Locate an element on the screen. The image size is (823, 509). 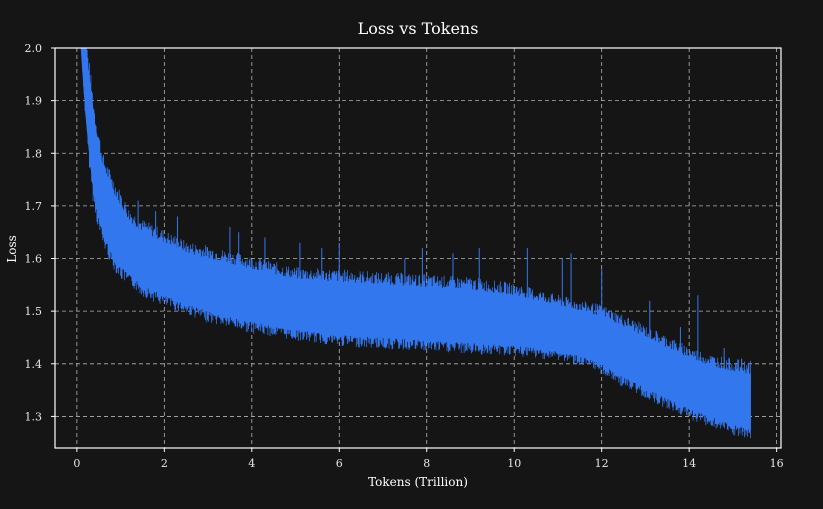
y-tick-label: 1.9 is located at coordinates (34, 101).